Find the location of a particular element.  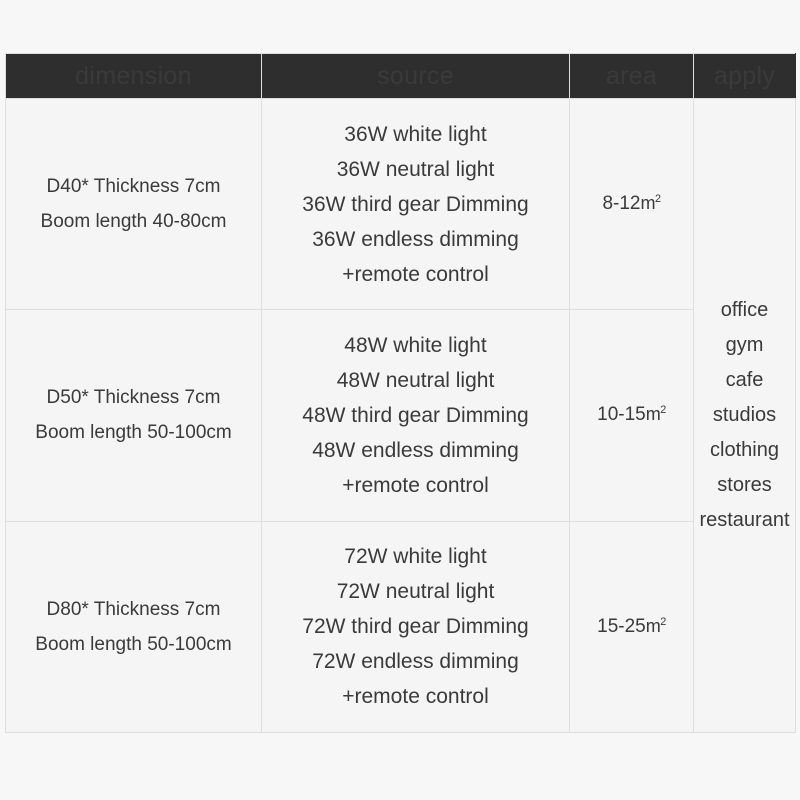

column-header-source: source is located at coordinates (415, 76).